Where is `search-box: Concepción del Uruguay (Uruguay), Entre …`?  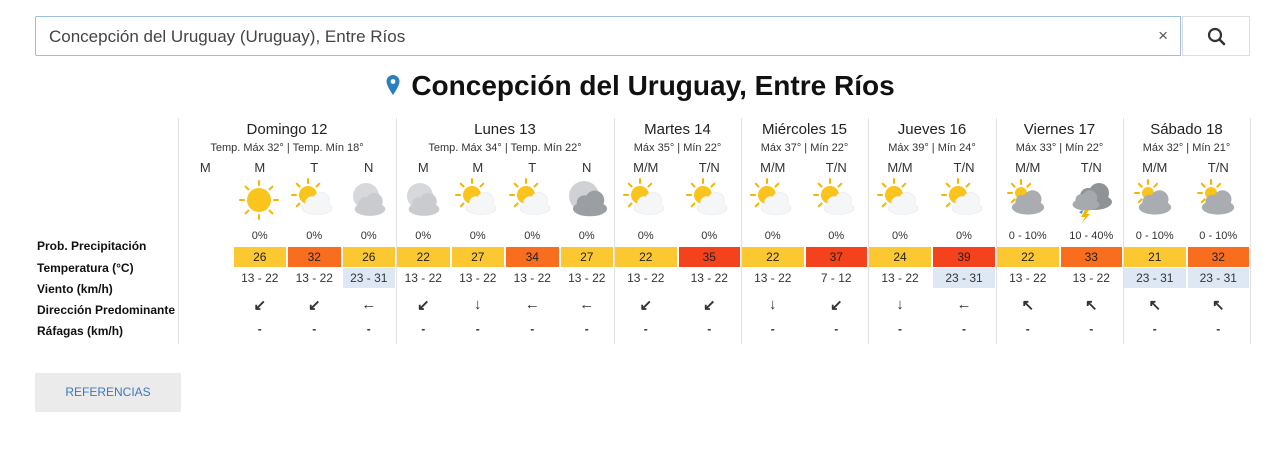 search-box: Concepción del Uruguay (Uruguay), Entre … is located at coordinates (608, 36).